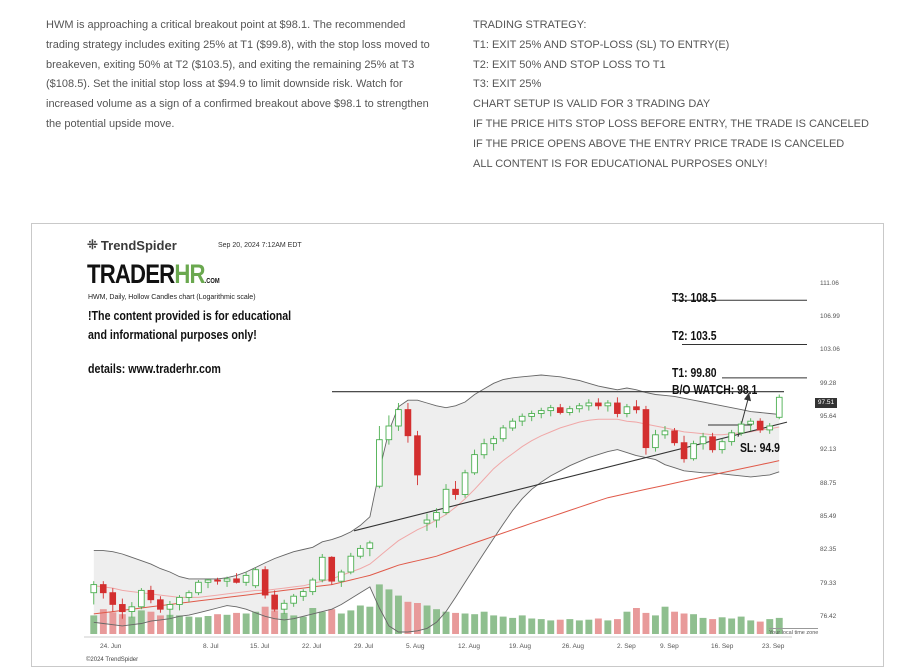 This screenshot has width=906, height=671. I want to click on breakout-label: B/O WATCH: 98.1, so click(715, 389).